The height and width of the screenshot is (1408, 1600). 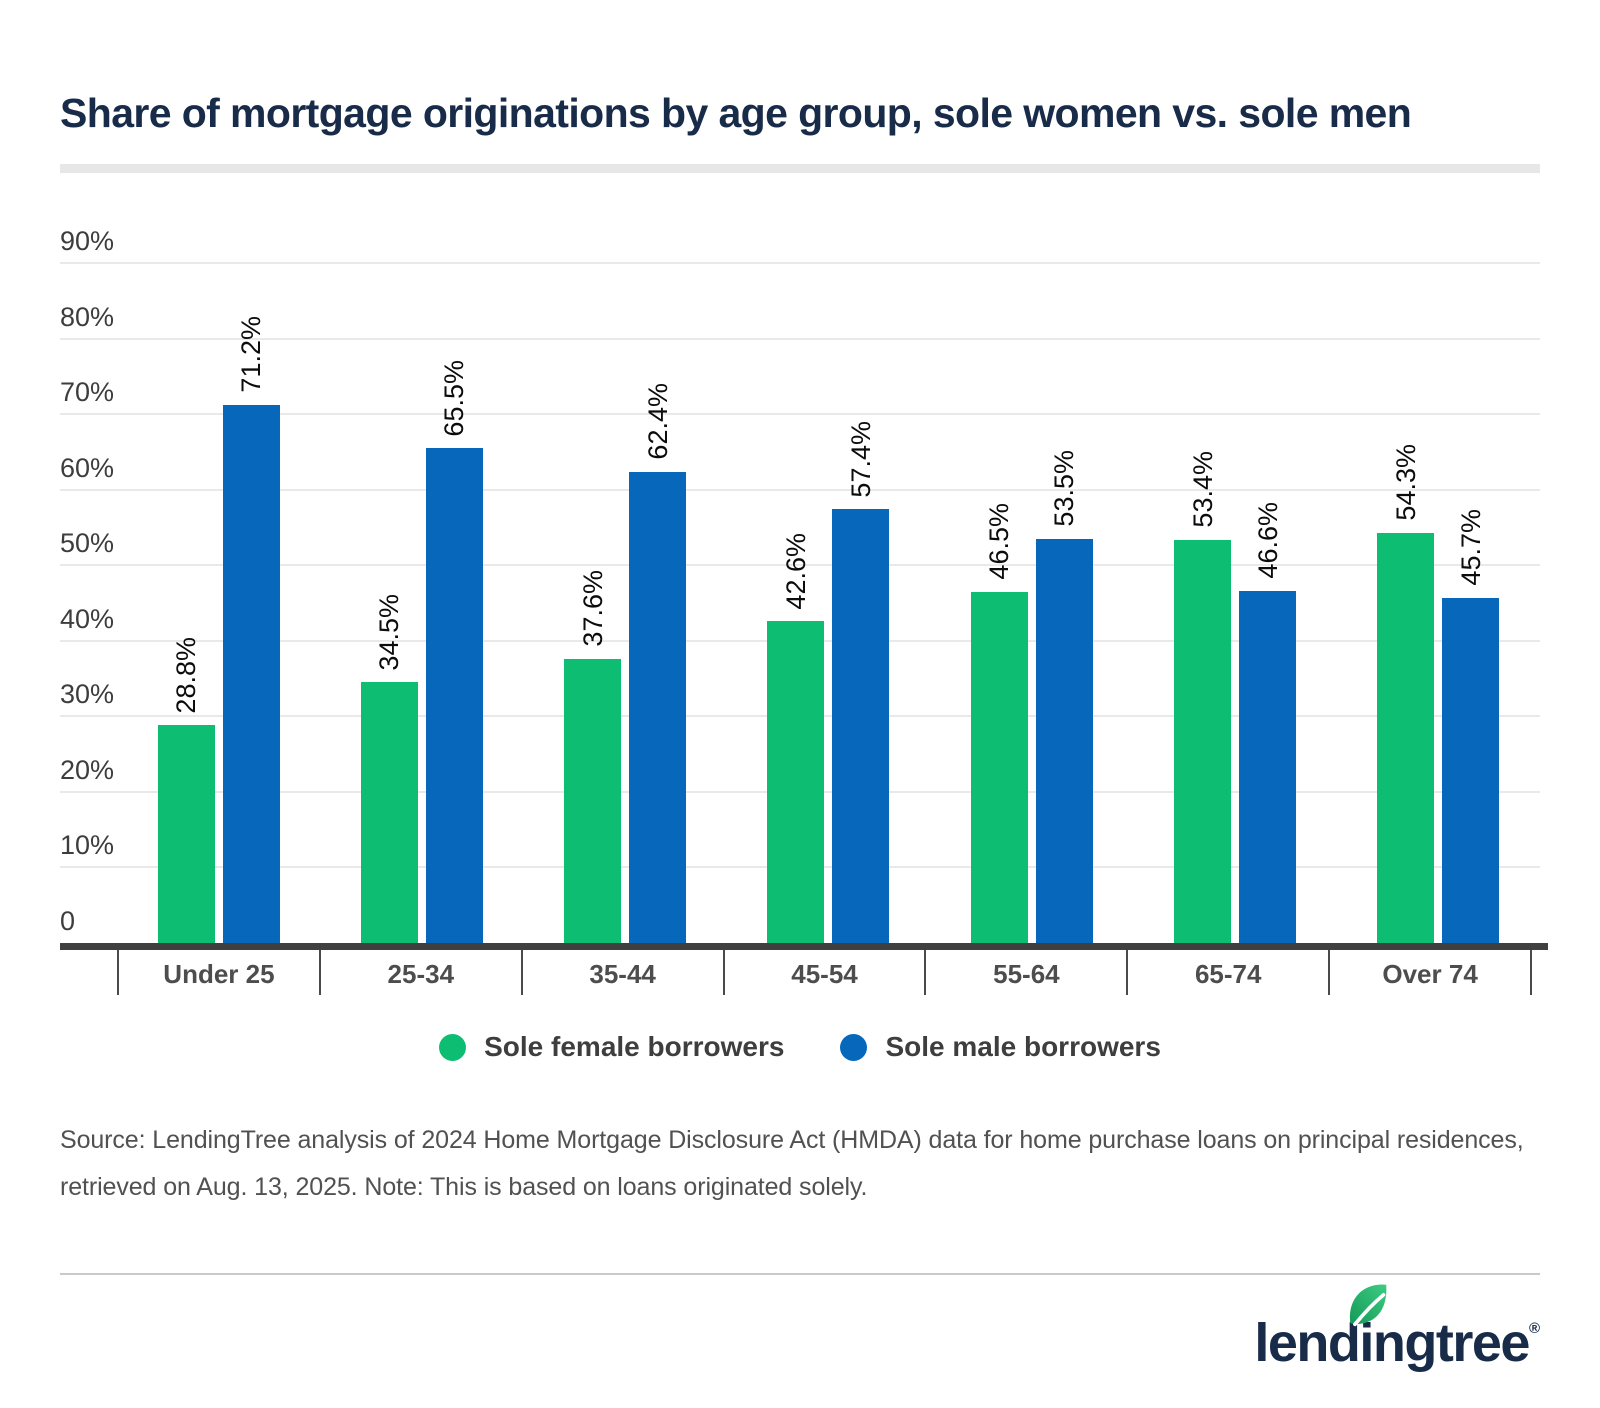 What do you see at coordinates (1438, 586) in the screenshot?
I see `bar-group-over-74: 54.3% 45.7%` at bounding box center [1438, 586].